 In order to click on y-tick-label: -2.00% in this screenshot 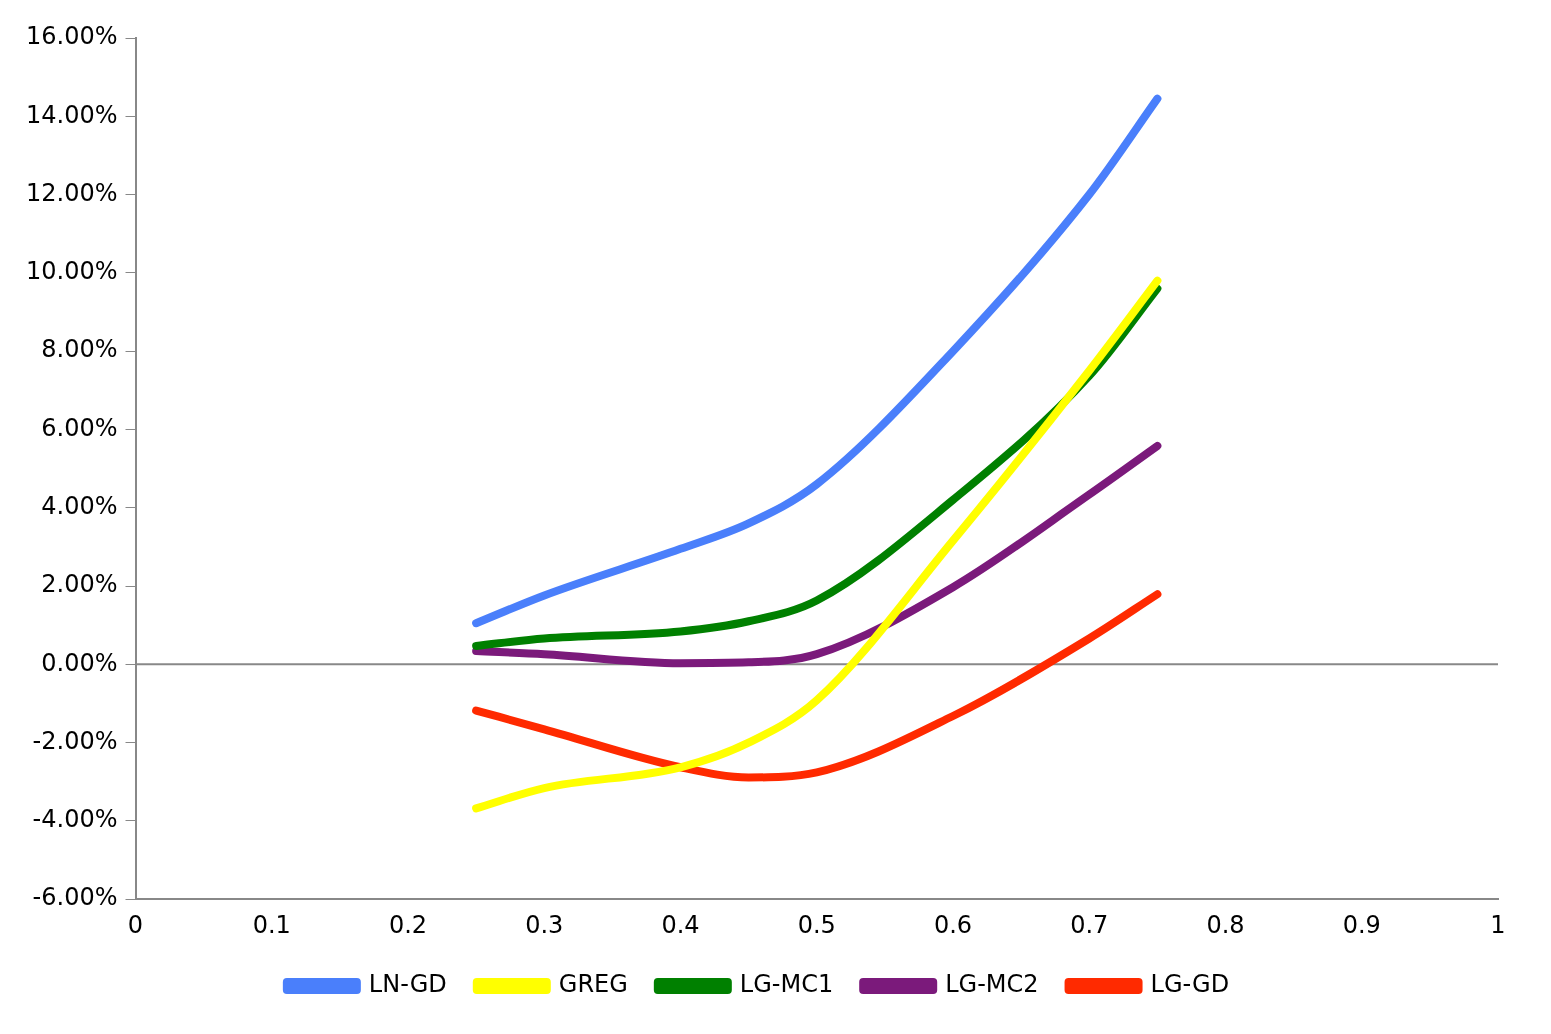, I will do `click(75, 740)`.